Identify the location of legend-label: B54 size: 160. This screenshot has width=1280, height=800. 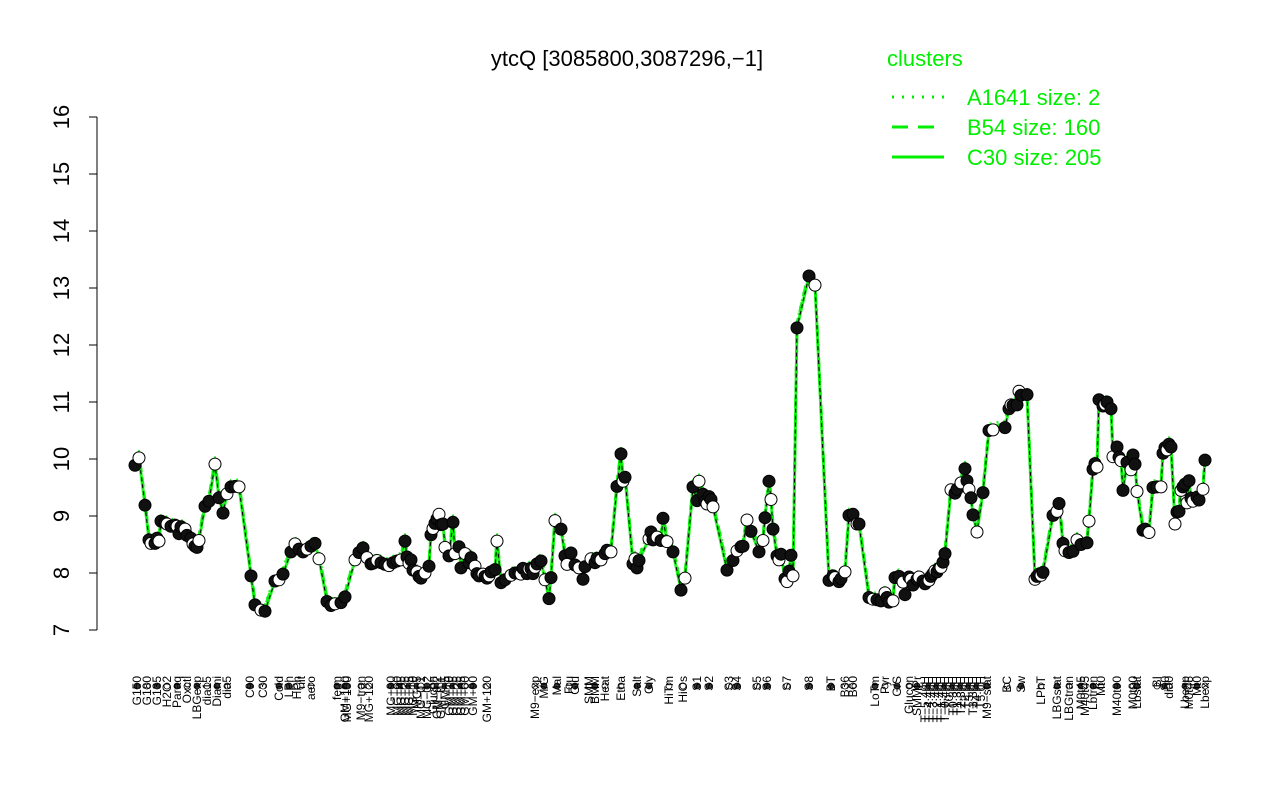
(1033, 127).